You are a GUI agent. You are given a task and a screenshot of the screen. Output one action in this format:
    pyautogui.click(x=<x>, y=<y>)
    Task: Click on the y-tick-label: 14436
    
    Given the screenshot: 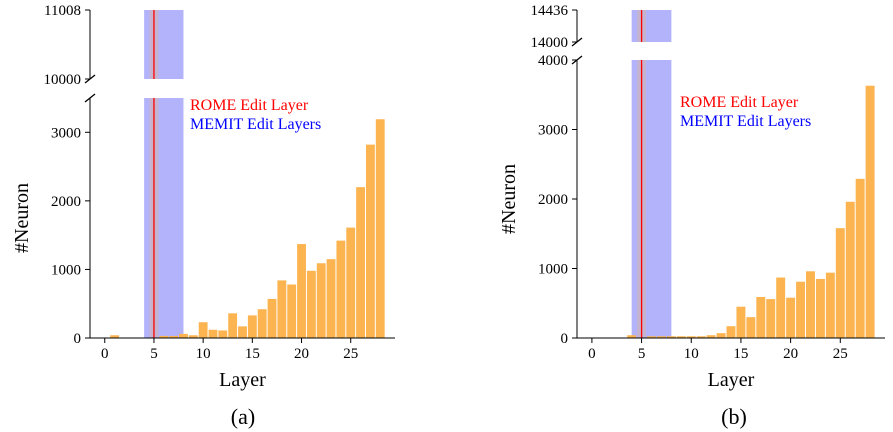 What is the action you would take?
    pyautogui.click(x=550, y=11)
    